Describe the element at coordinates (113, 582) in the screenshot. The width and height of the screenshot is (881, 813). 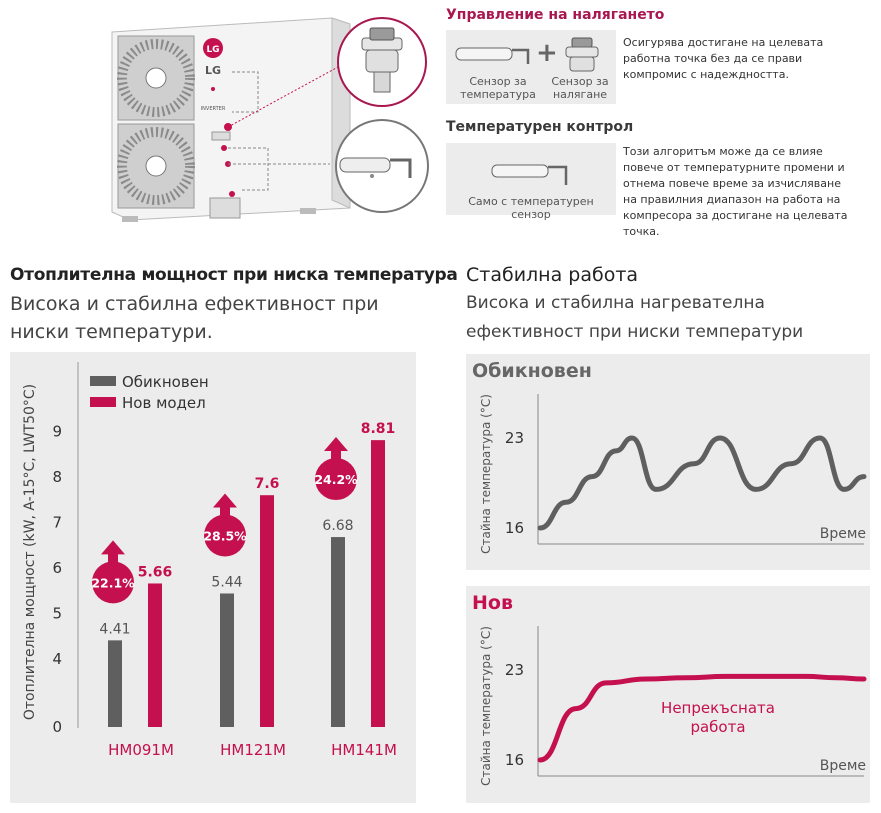
I see `improvement-label: 22.1%` at that location.